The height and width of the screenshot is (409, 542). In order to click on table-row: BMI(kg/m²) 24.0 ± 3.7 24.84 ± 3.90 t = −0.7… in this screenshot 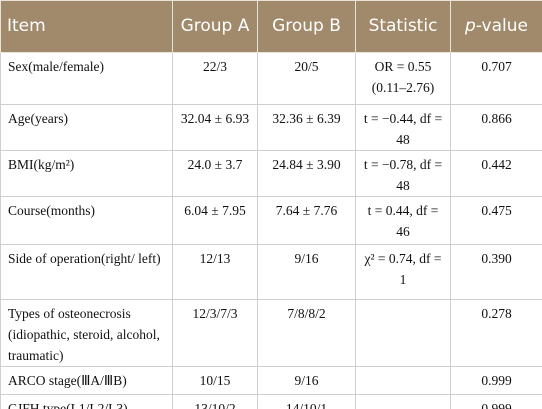, I will do `click(271, 173)`.